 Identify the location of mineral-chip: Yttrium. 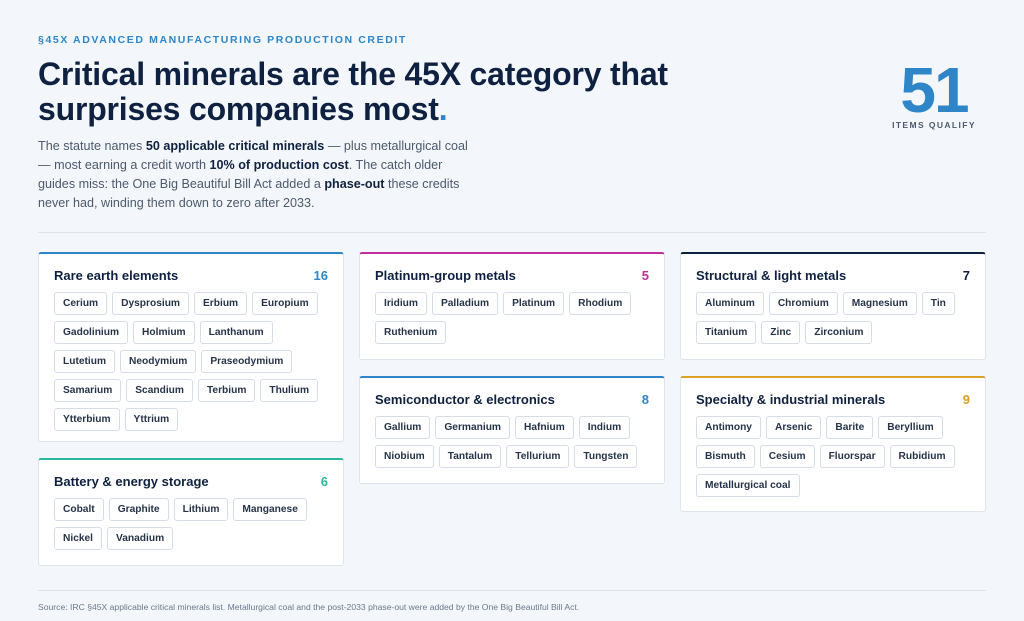
(151, 419).